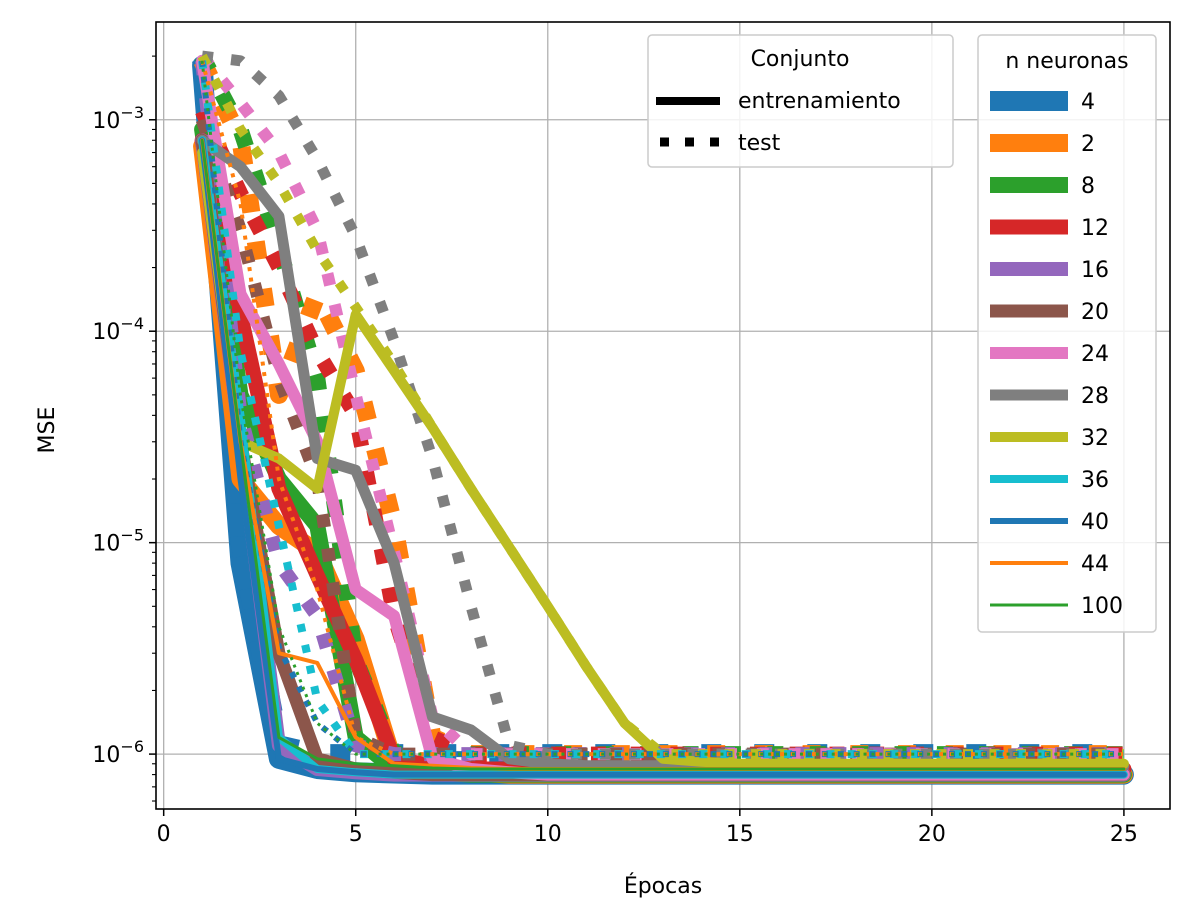 The image size is (1200, 906). What do you see at coordinates (1095, 354) in the screenshot?
I see `legend-label-24: 24` at bounding box center [1095, 354].